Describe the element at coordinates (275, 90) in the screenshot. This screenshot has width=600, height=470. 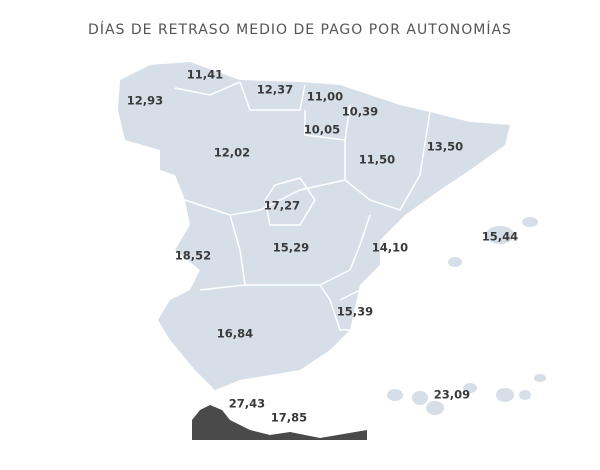
I see `region-label: 12,37` at that location.